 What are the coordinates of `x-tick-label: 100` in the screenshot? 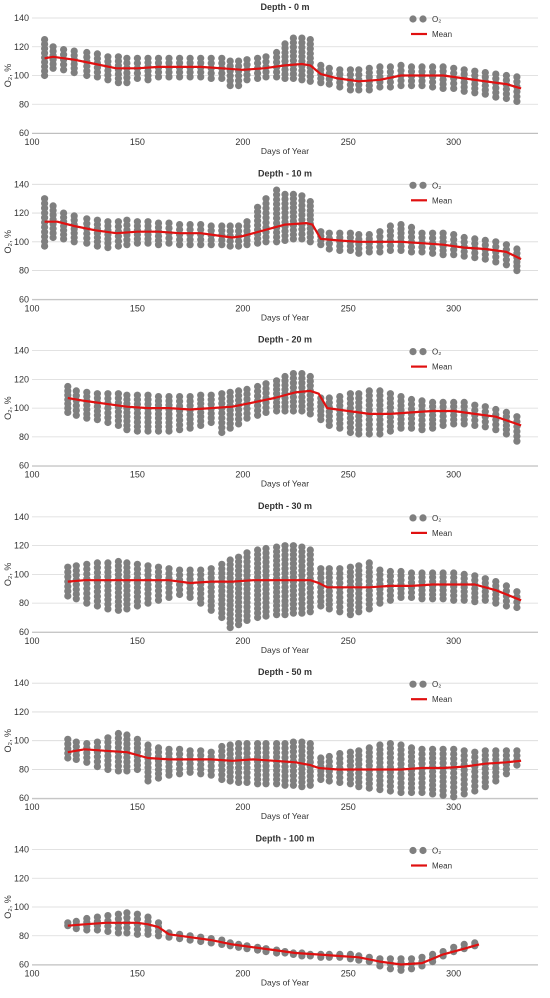 It's located at (31, 807).